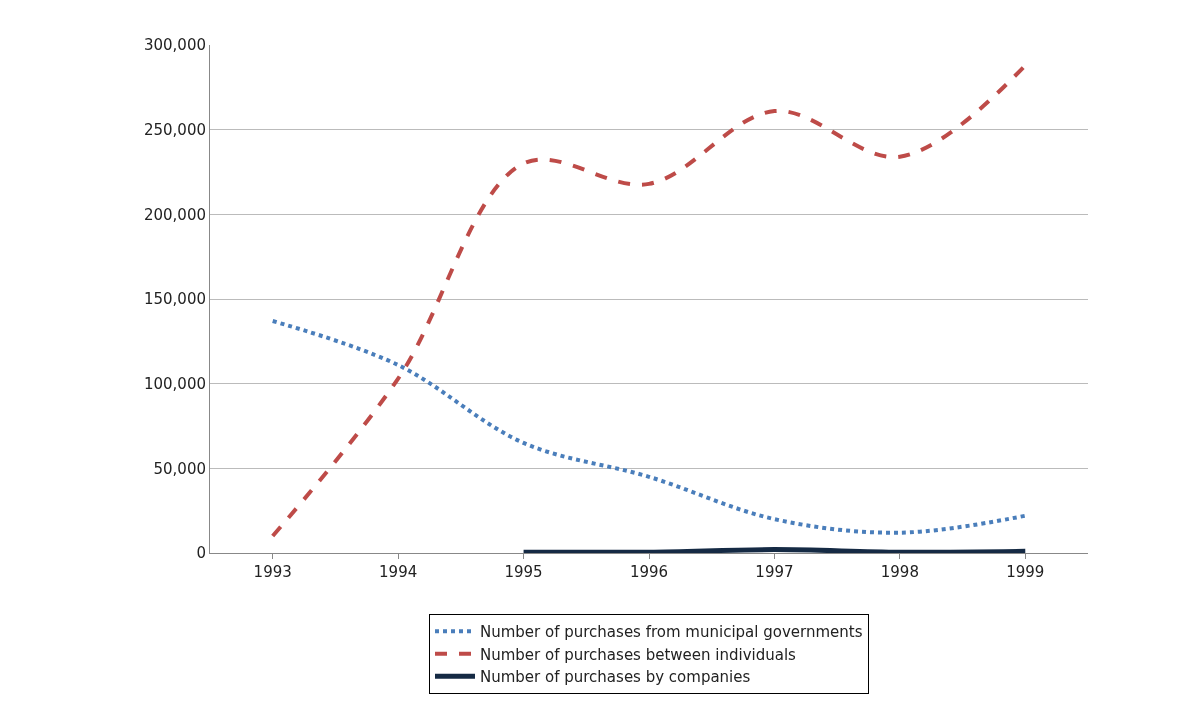 The width and height of the screenshot is (1203, 713). Describe the element at coordinates (174, 129) in the screenshot. I see `y-tick-label: 250,000` at that location.